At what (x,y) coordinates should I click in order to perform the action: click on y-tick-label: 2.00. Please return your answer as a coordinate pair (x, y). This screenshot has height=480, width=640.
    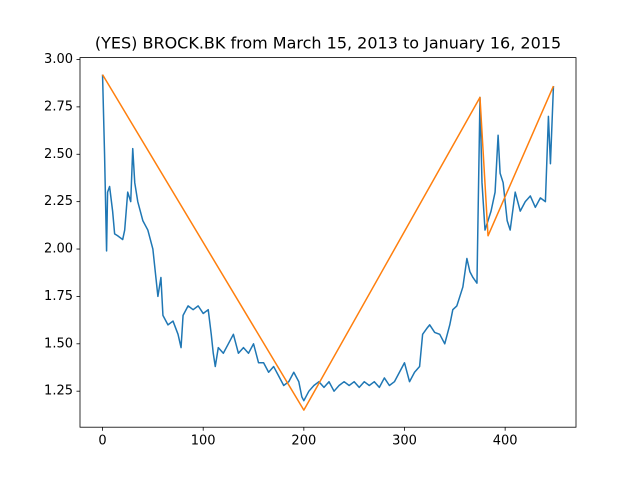
    Looking at the image, I should click on (58, 249).